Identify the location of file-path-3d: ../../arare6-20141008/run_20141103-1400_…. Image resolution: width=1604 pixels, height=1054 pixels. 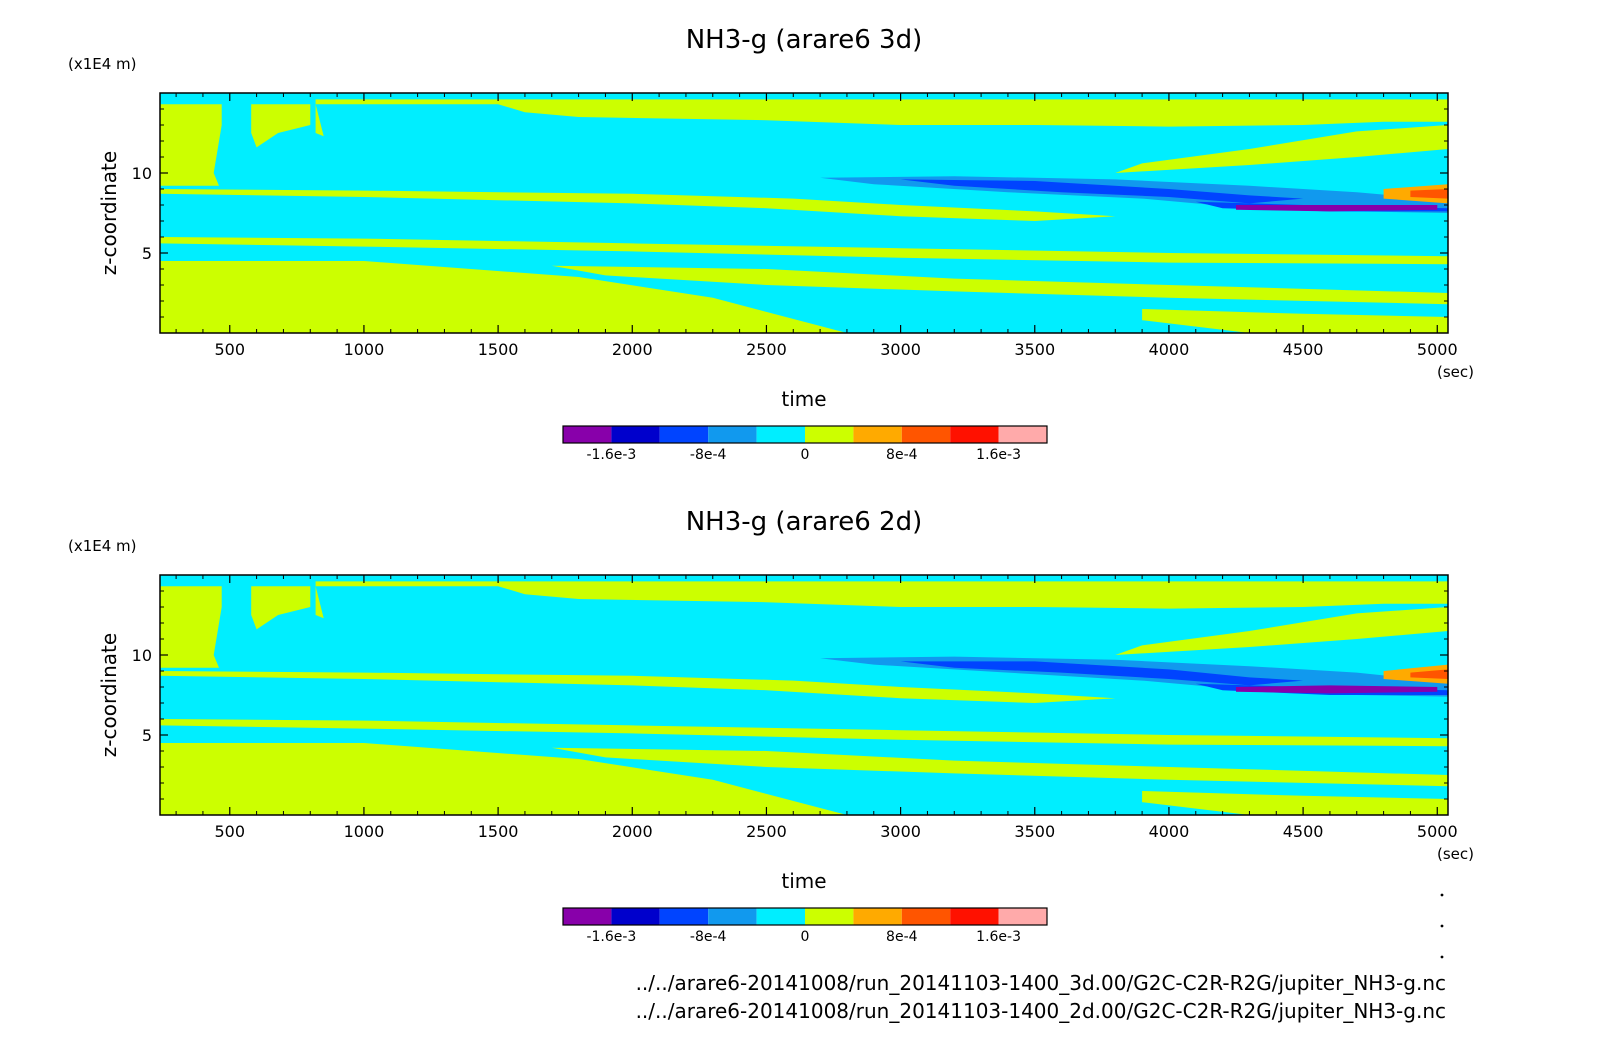
(1041, 983).